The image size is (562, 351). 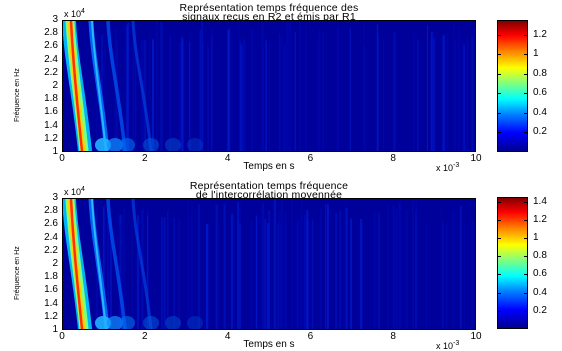 What do you see at coordinates (145, 336) in the screenshot?
I see `x-tick-label: 2` at bounding box center [145, 336].